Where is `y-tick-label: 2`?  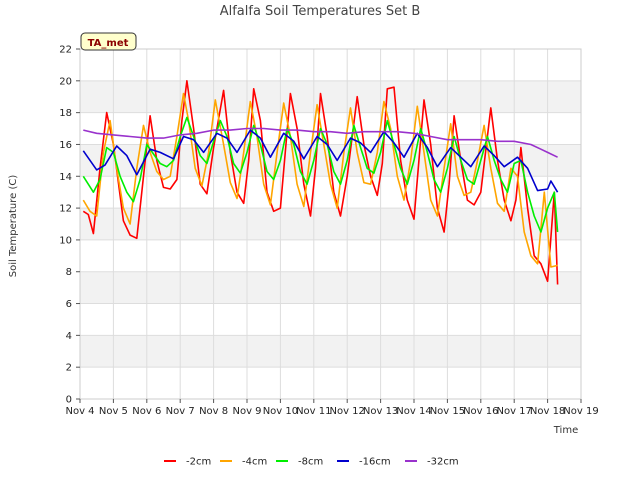
y-tick-label: 2 is located at coordinates (69, 368).